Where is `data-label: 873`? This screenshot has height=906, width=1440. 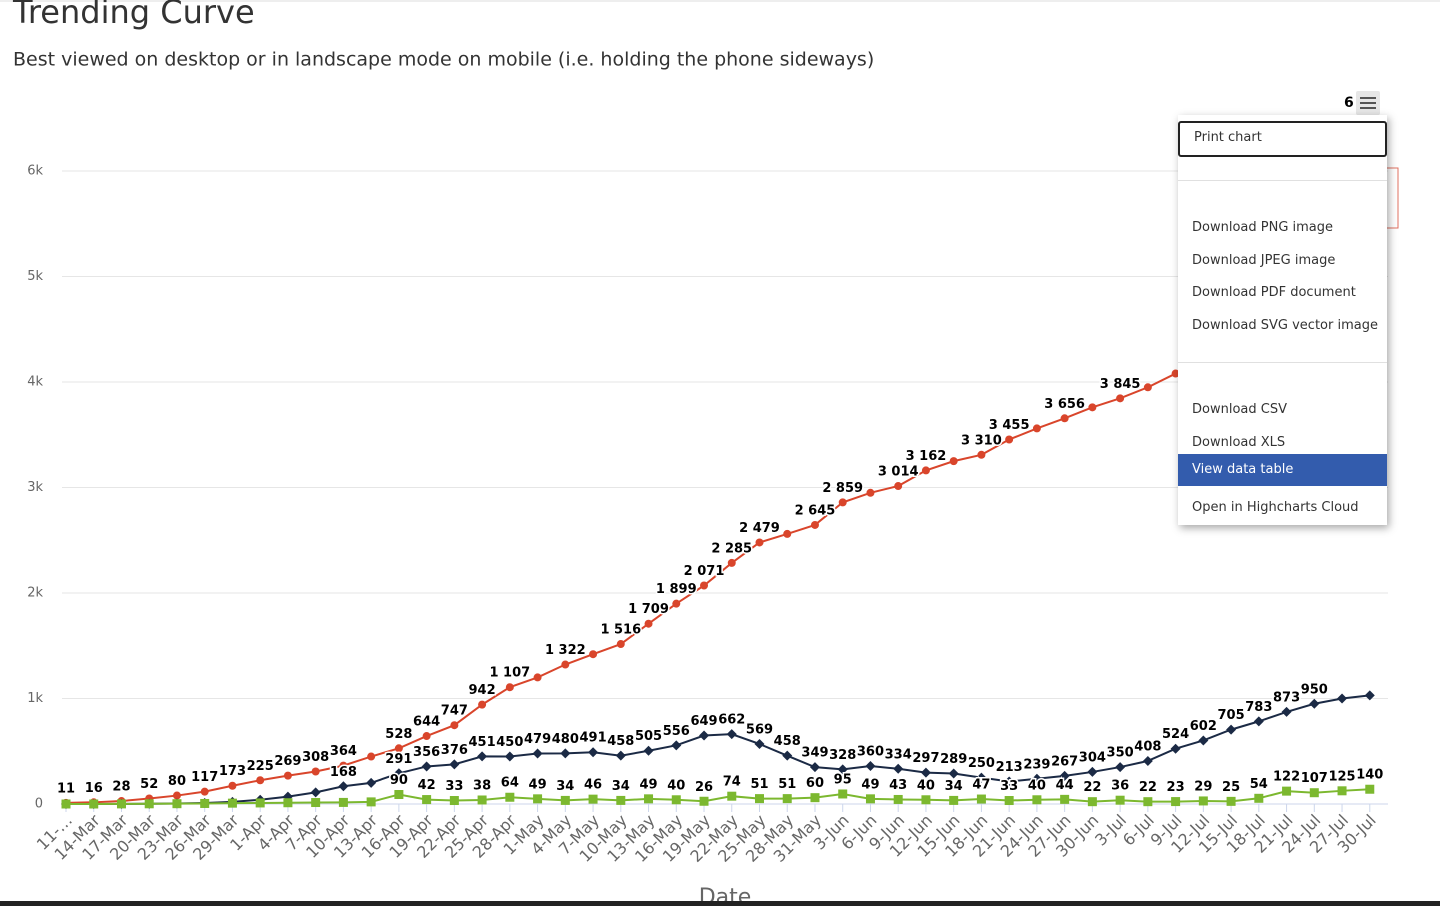
data-label: 873 is located at coordinates (1286, 697).